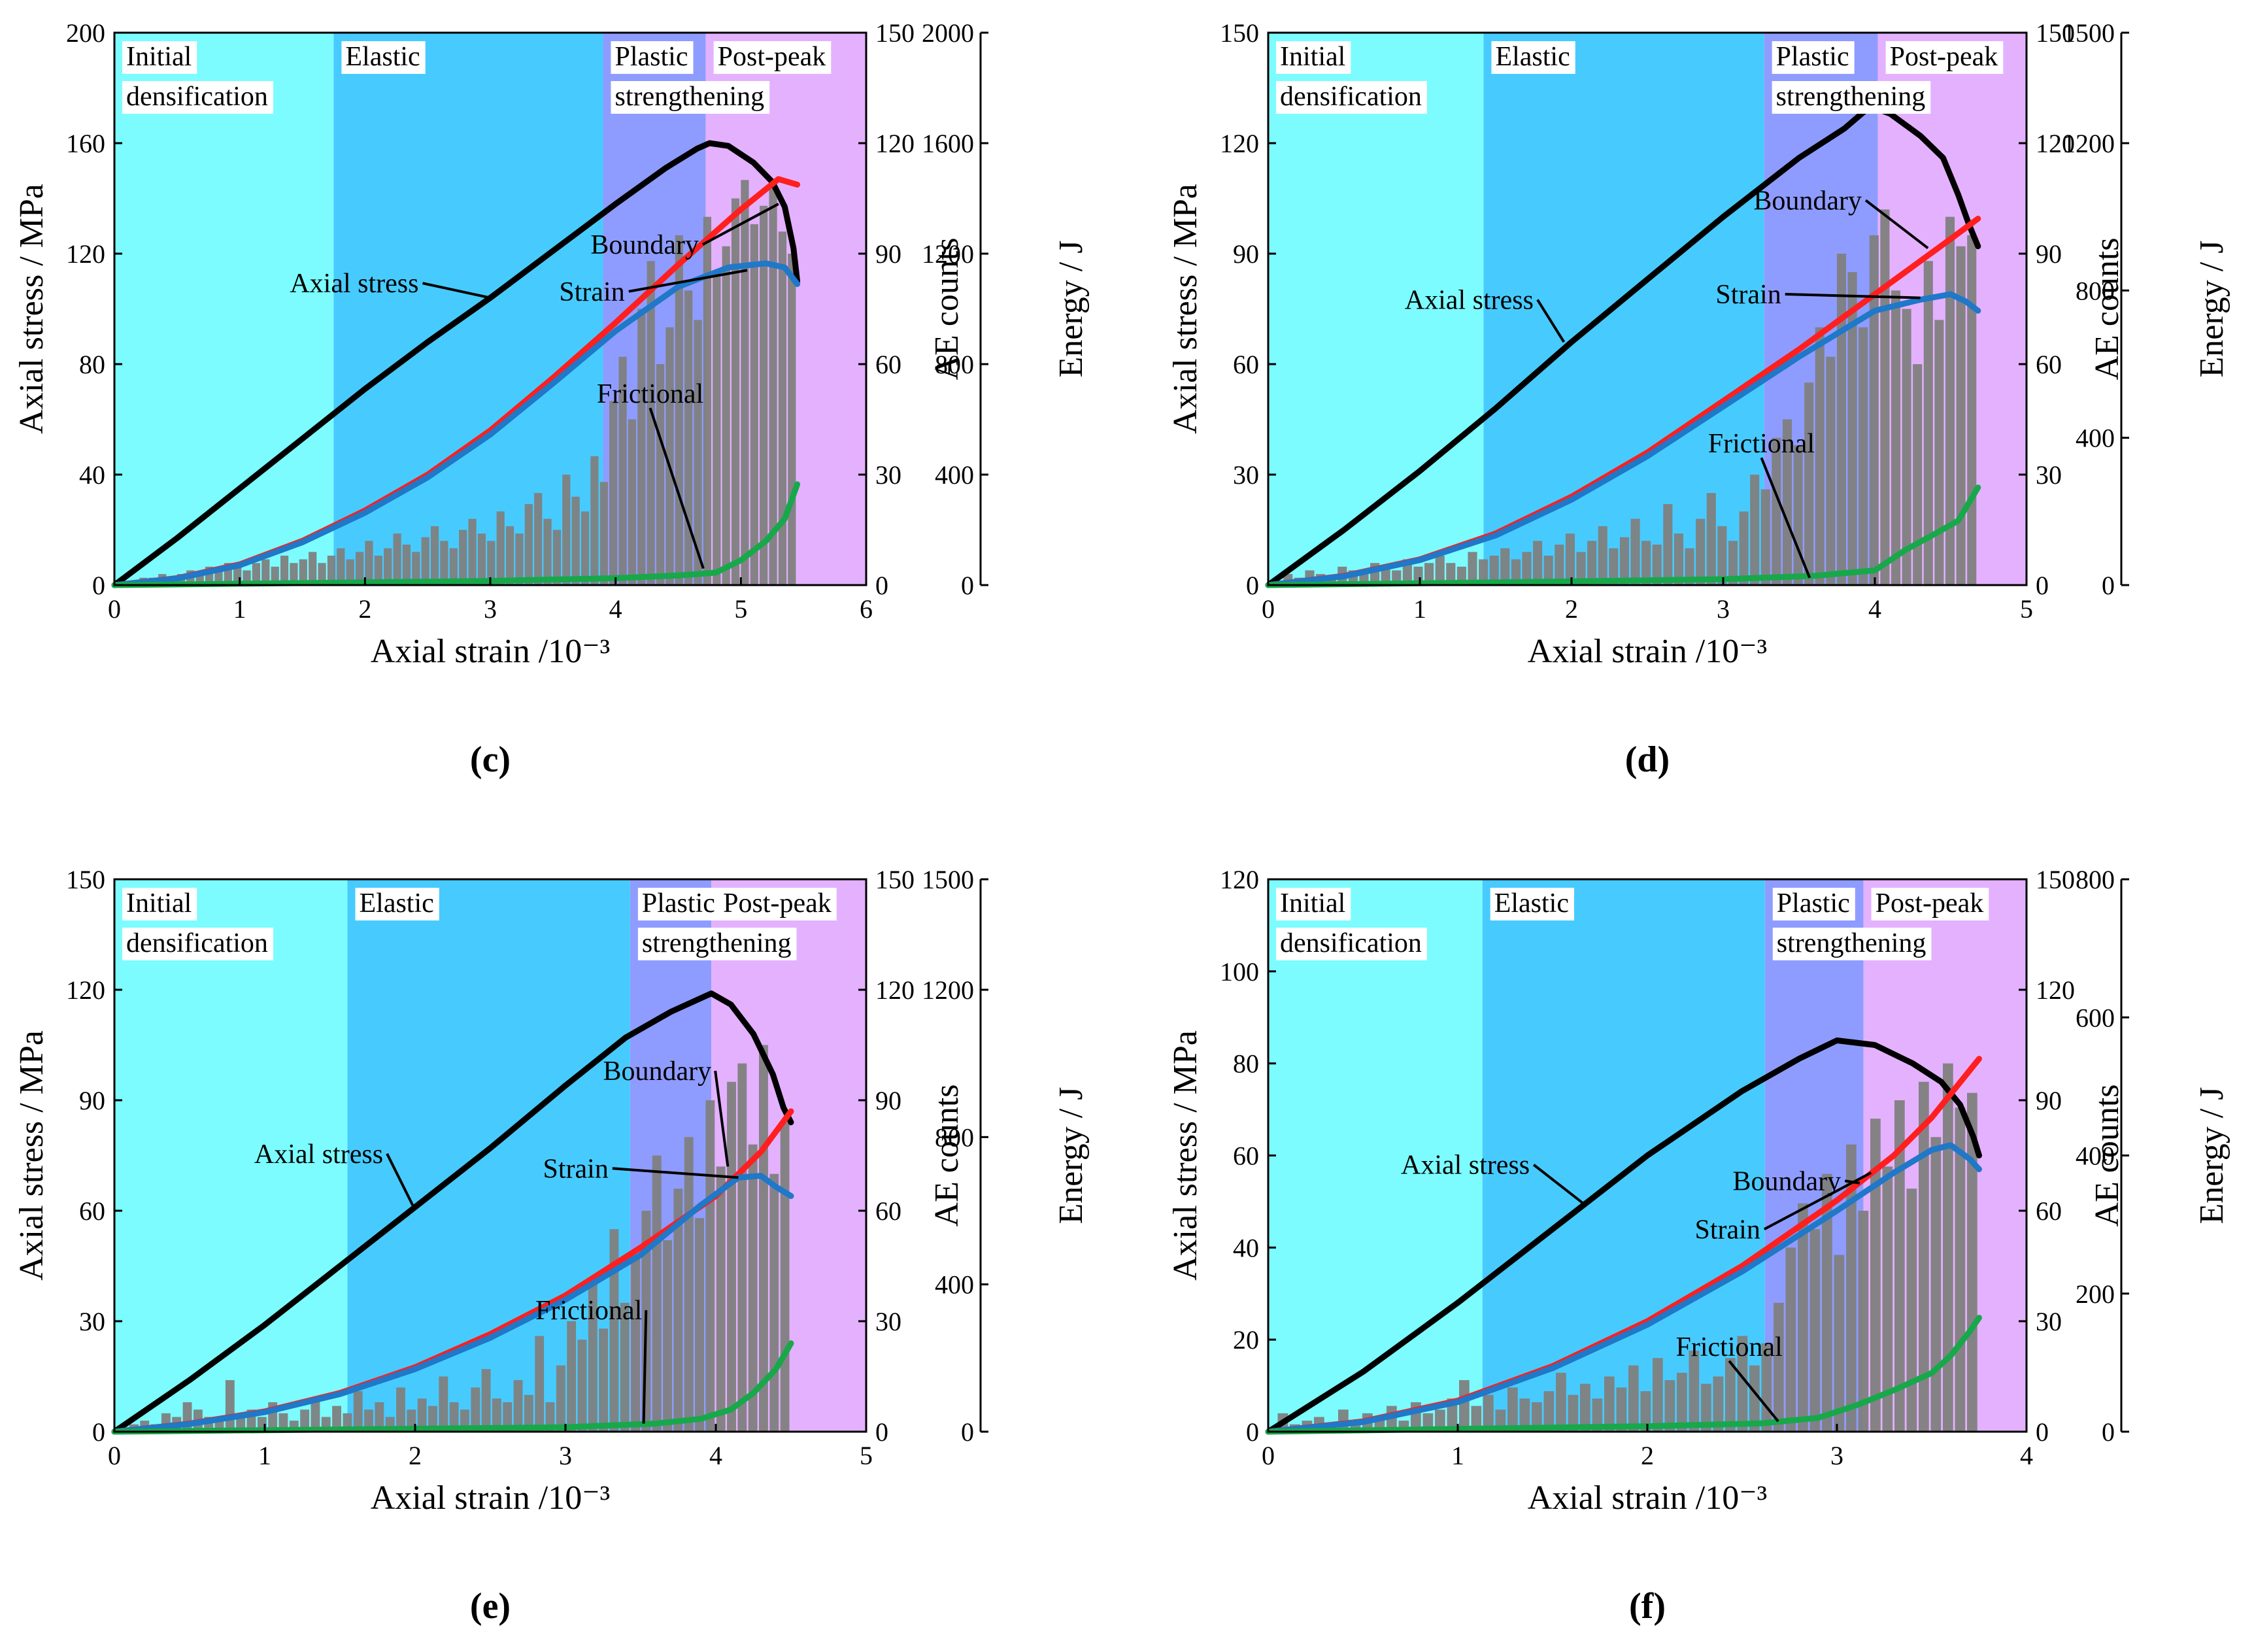 The image size is (2254, 1652). What do you see at coordinates (1268, 1455) in the screenshot?
I see `x-tick-label: 0` at bounding box center [1268, 1455].